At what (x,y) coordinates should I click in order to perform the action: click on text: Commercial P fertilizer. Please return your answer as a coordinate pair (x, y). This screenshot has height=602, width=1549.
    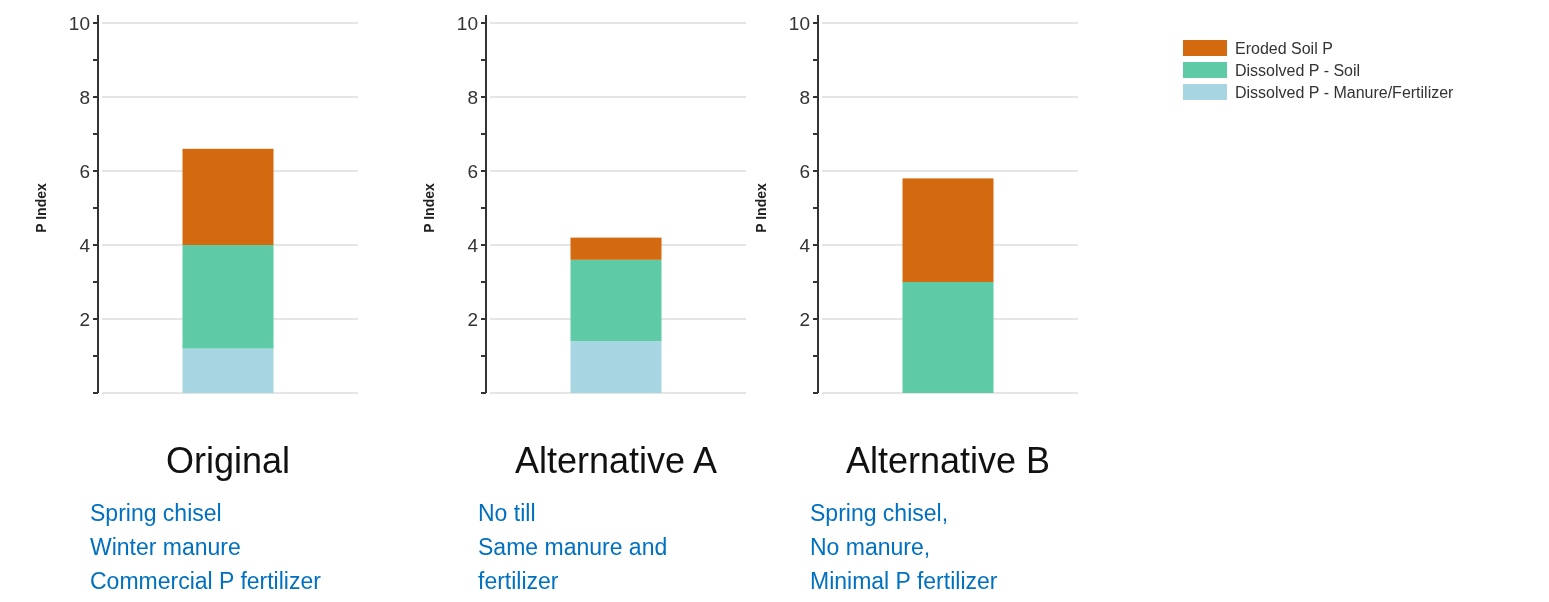
    Looking at the image, I should click on (206, 581).